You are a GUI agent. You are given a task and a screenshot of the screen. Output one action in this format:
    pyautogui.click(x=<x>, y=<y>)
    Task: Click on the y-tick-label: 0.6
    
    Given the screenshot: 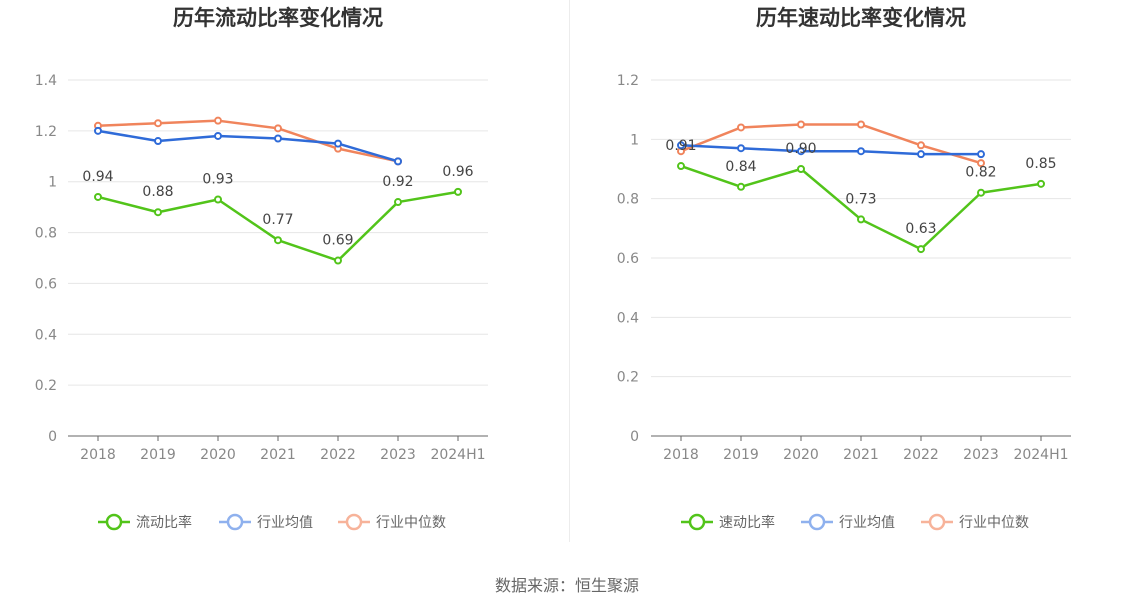 What is the action you would take?
    pyautogui.click(x=46, y=284)
    